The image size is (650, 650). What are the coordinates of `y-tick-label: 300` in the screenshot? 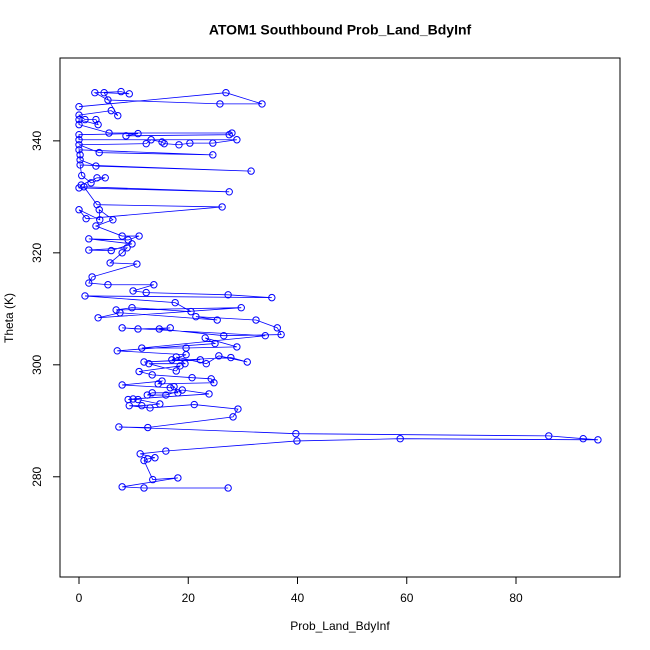 It's located at (37, 364).